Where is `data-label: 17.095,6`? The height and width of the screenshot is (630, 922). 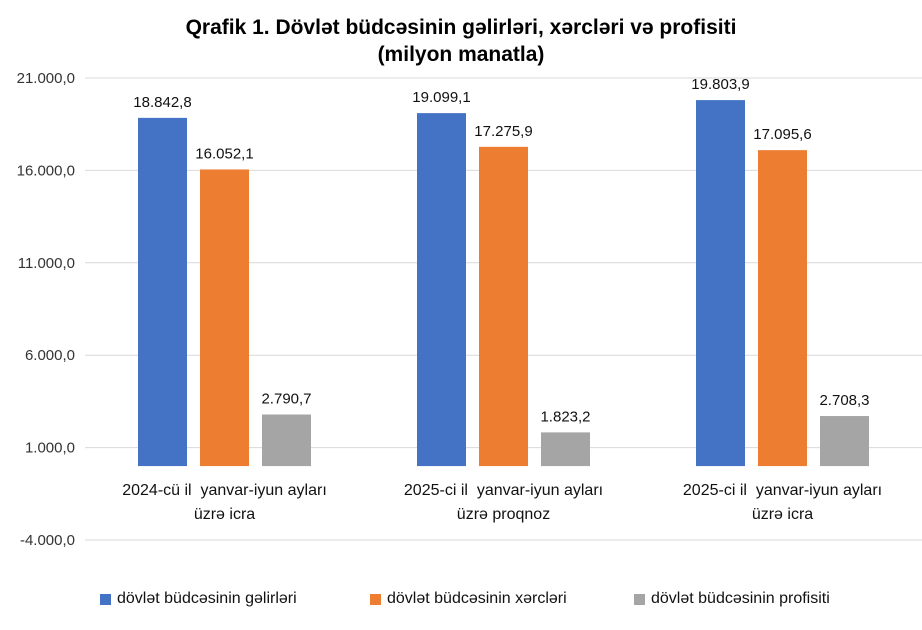
data-label: 17.095,6 is located at coordinates (782, 134).